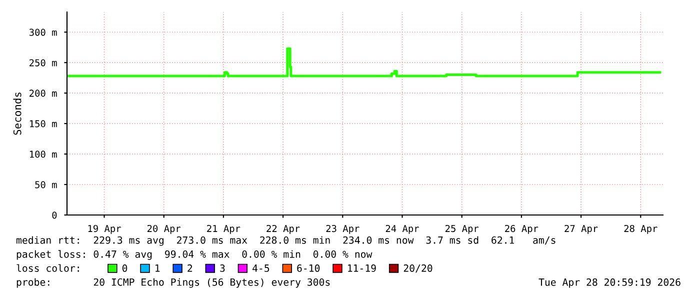 This screenshot has width=697, height=297. What do you see at coordinates (190, 268) in the screenshot?
I see `legend-label: 2` at bounding box center [190, 268].